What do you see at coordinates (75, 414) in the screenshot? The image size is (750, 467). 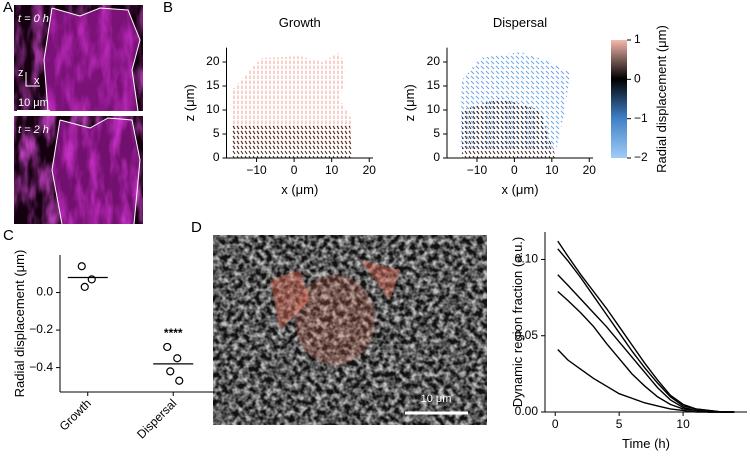 I see `x-tick-label: Growth` at bounding box center [75, 414].